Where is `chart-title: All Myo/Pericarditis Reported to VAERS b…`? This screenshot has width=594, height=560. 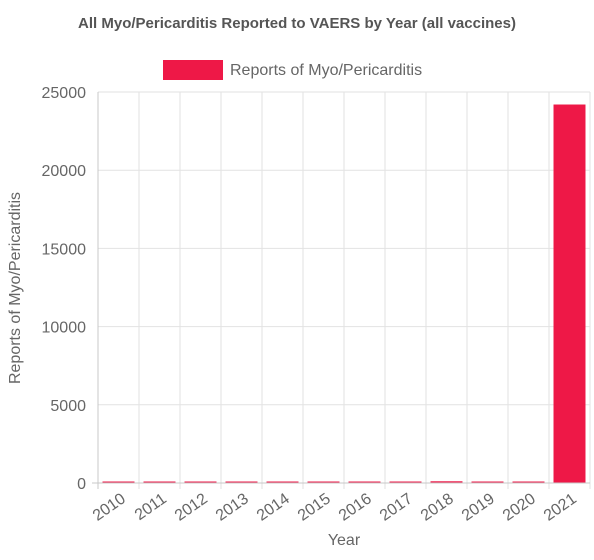
chart-title: All Myo/Pericarditis Reported to VAERS b… is located at coordinates (297, 23).